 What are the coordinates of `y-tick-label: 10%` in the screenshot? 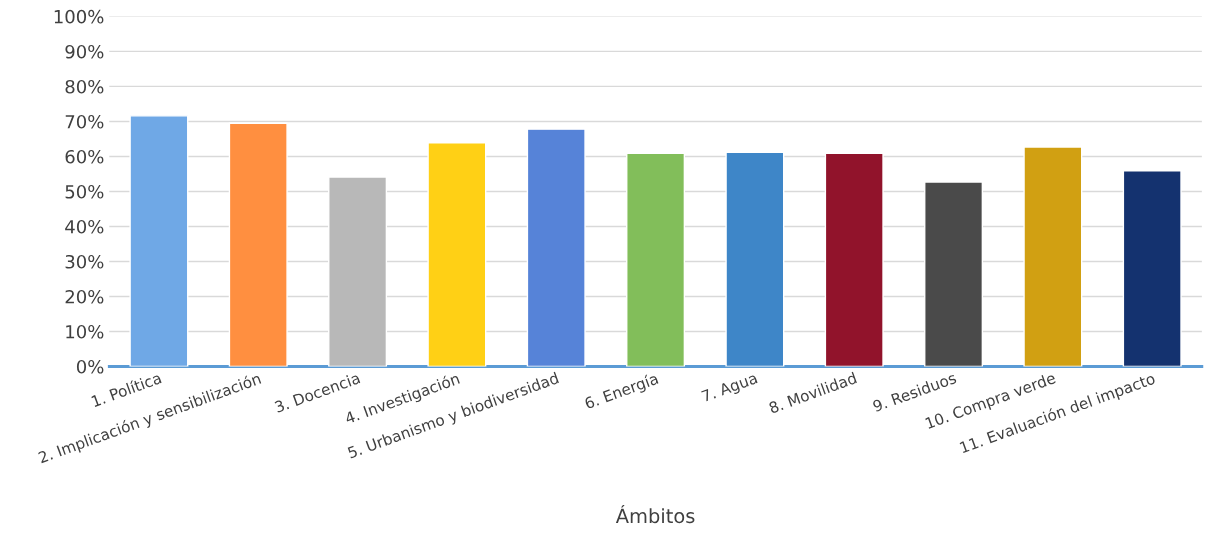 It's located at (85, 331).